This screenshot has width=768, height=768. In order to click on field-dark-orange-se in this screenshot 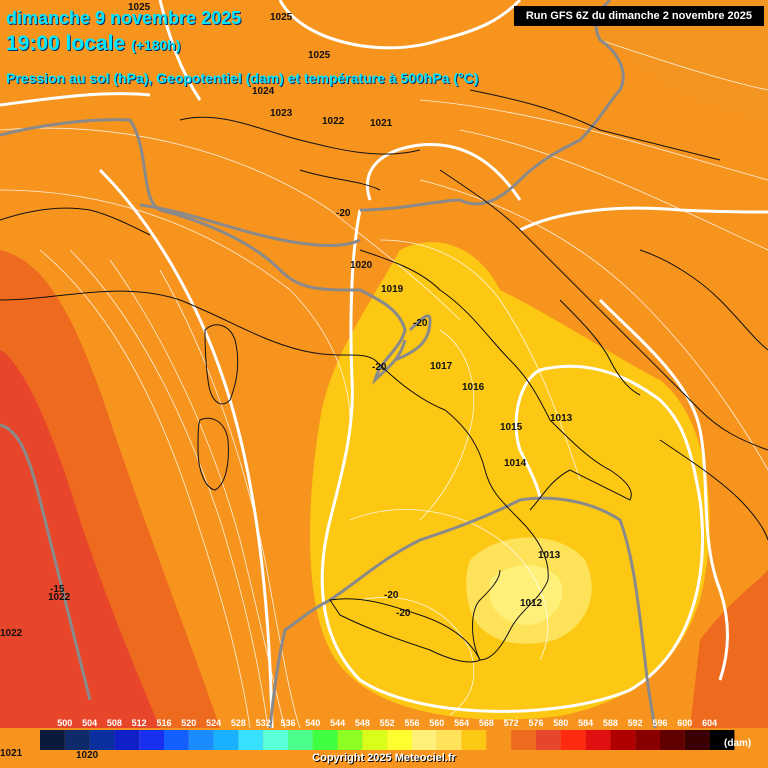, I will do `click(729, 649)`.